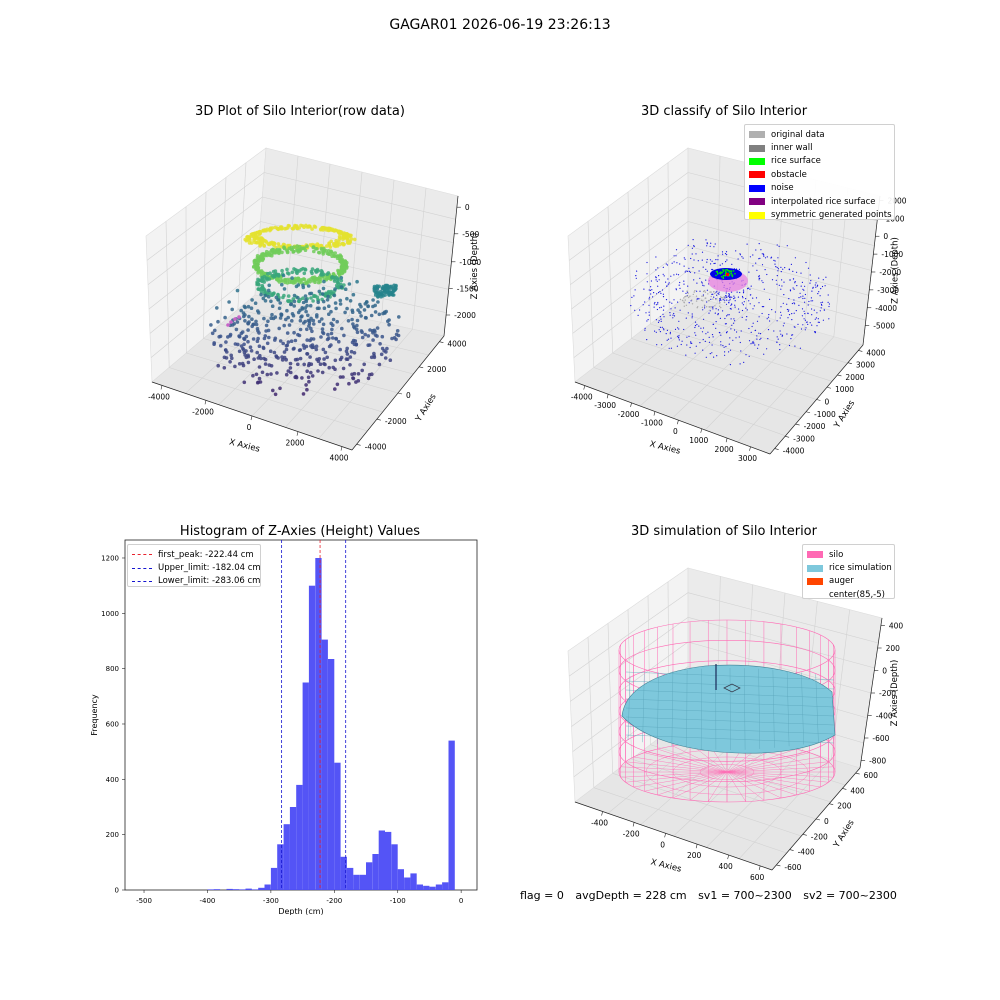 The image size is (1000, 1000). Describe the element at coordinates (654, 413) in the screenshot. I see `x-tick` at that location.